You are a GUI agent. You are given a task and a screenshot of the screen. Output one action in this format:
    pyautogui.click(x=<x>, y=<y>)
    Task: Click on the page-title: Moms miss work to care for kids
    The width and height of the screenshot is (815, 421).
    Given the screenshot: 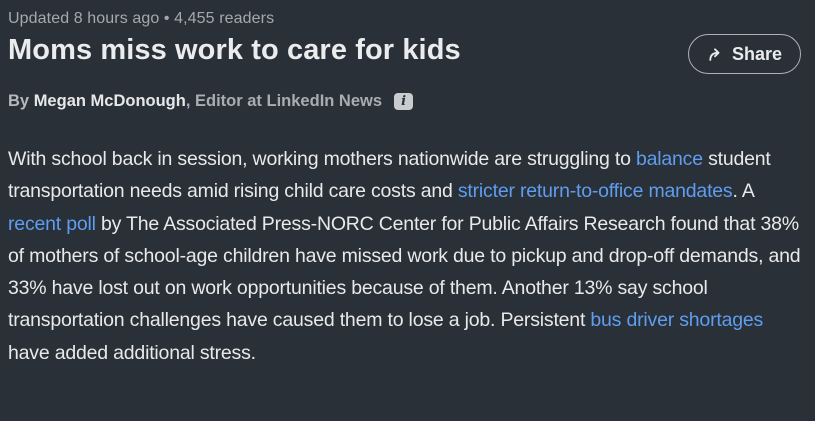 What is the action you would take?
    pyautogui.click(x=234, y=50)
    